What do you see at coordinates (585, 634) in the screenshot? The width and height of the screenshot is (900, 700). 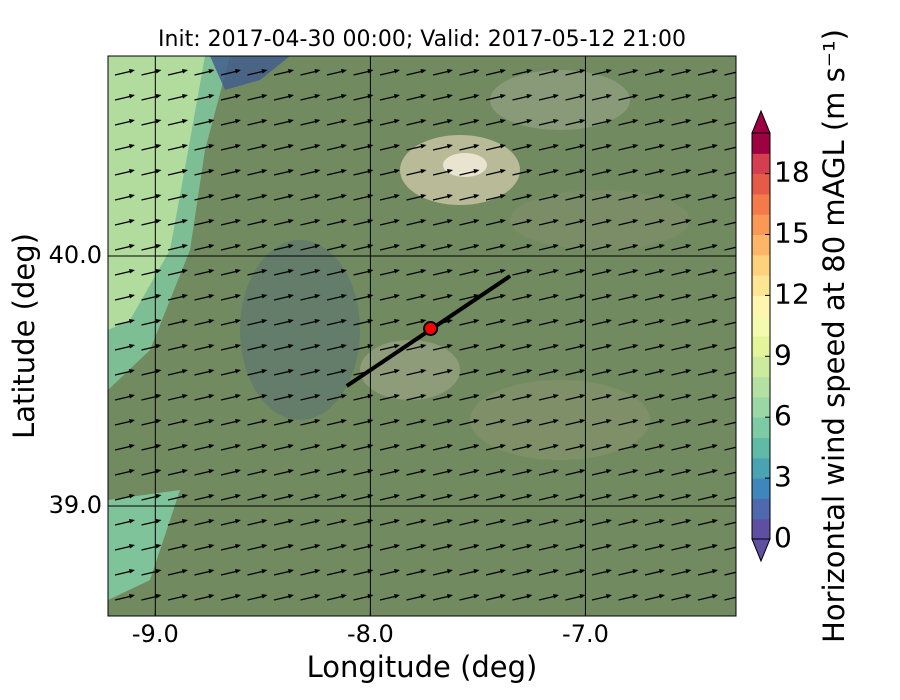 I see `x-tick-label: -7.0` at bounding box center [585, 634].